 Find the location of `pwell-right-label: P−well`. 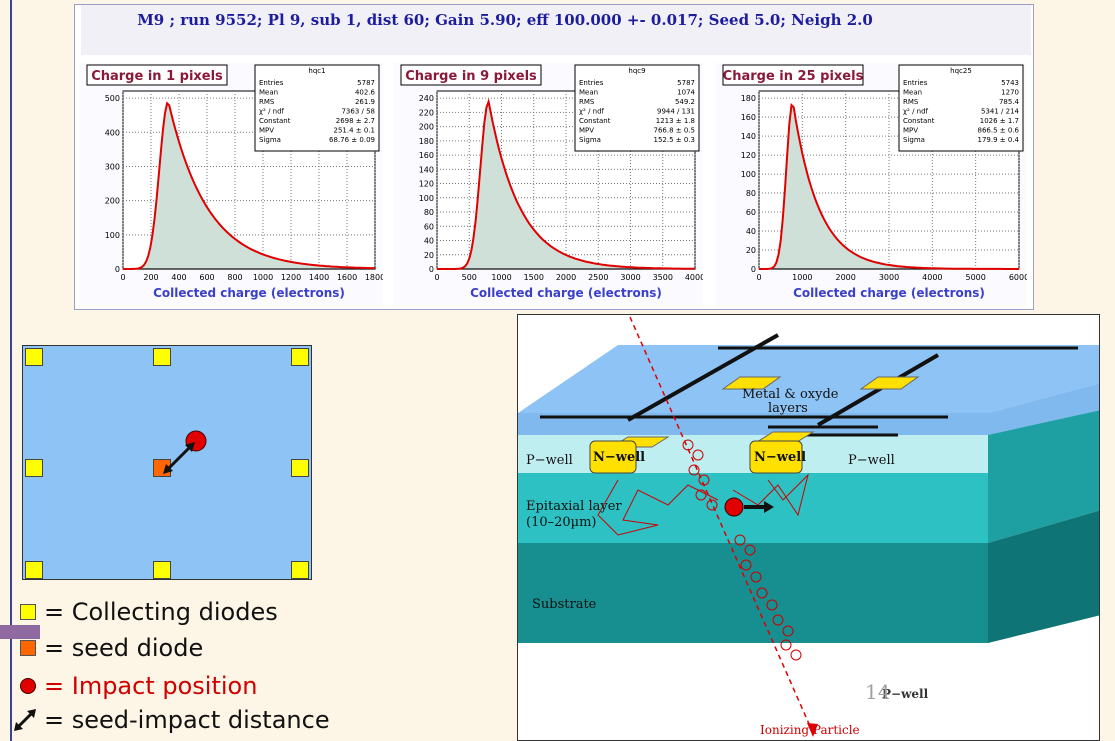

pwell-right-label: P−well is located at coordinates (871, 460).